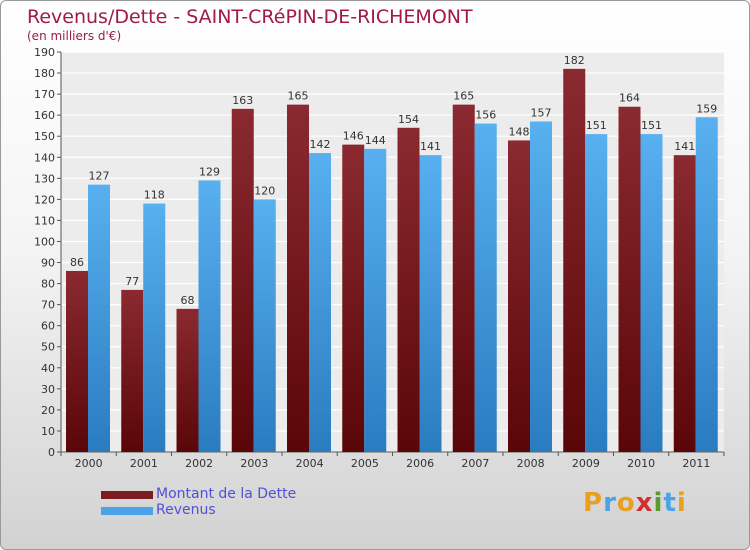 The image size is (750, 550). What do you see at coordinates (199, 463) in the screenshot?
I see `x-tick-label: 2002` at bounding box center [199, 463].